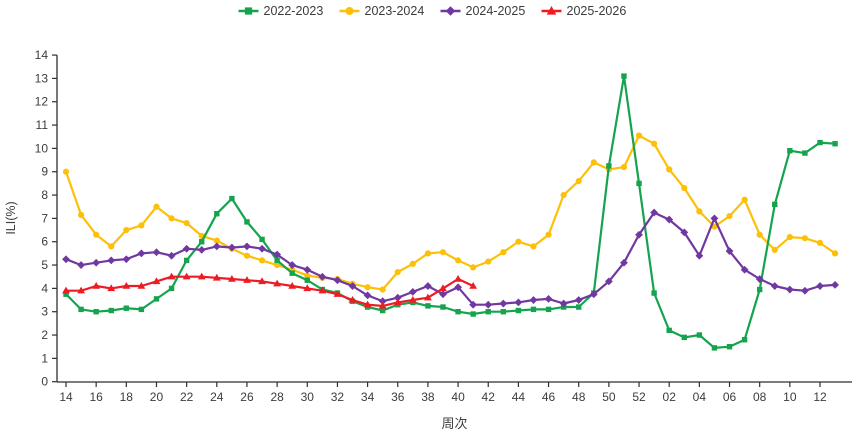 The width and height of the screenshot is (868, 444). What do you see at coordinates (368, 397) in the screenshot?
I see `x-tick-label: 34` at bounding box center [368, 397].